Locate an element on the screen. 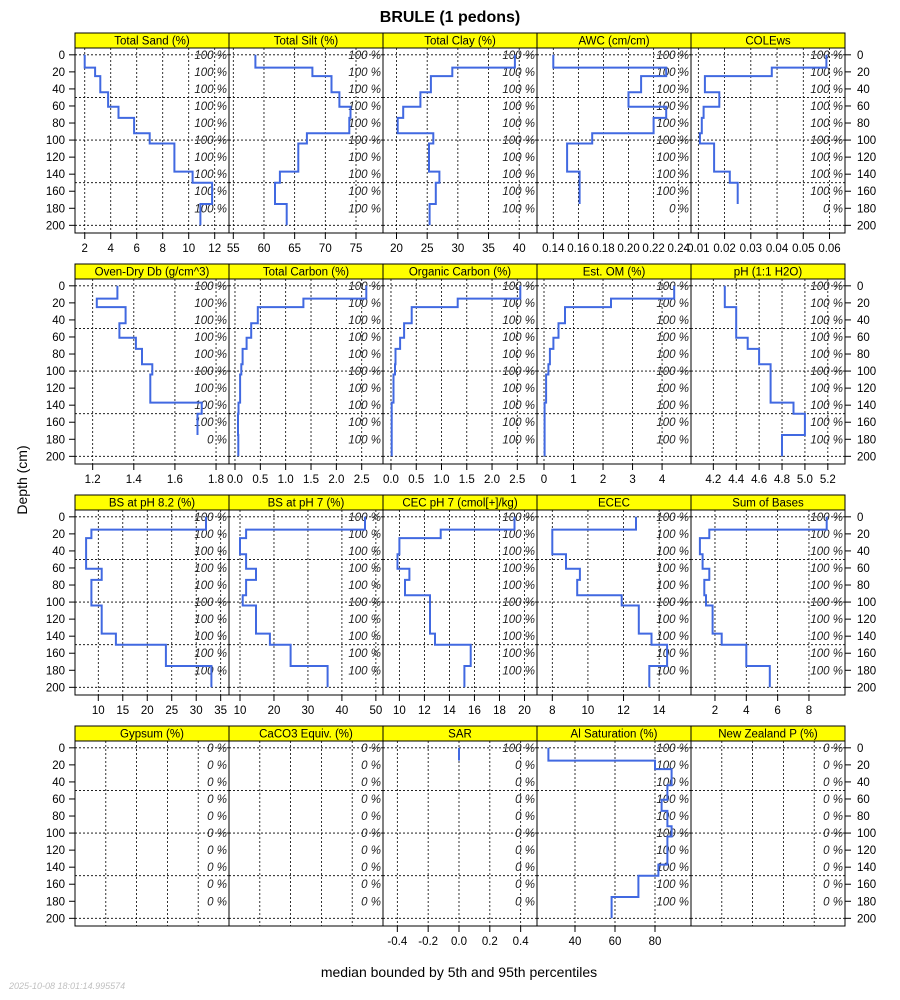 The image size is (900, 1000). panel-title: Total Silt (%) is located at coordinates (306, 42).